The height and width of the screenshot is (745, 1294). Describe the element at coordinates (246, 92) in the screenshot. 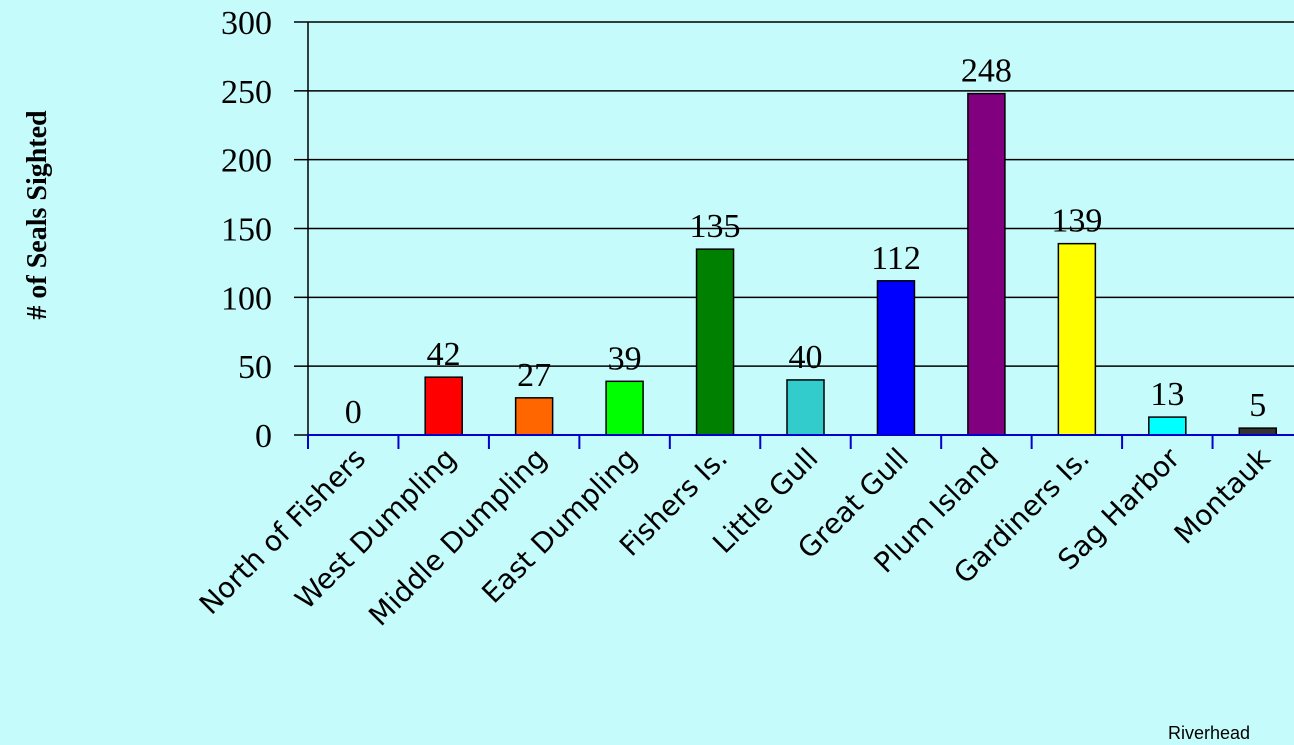

I see `y-tick-label: 250` at that location.